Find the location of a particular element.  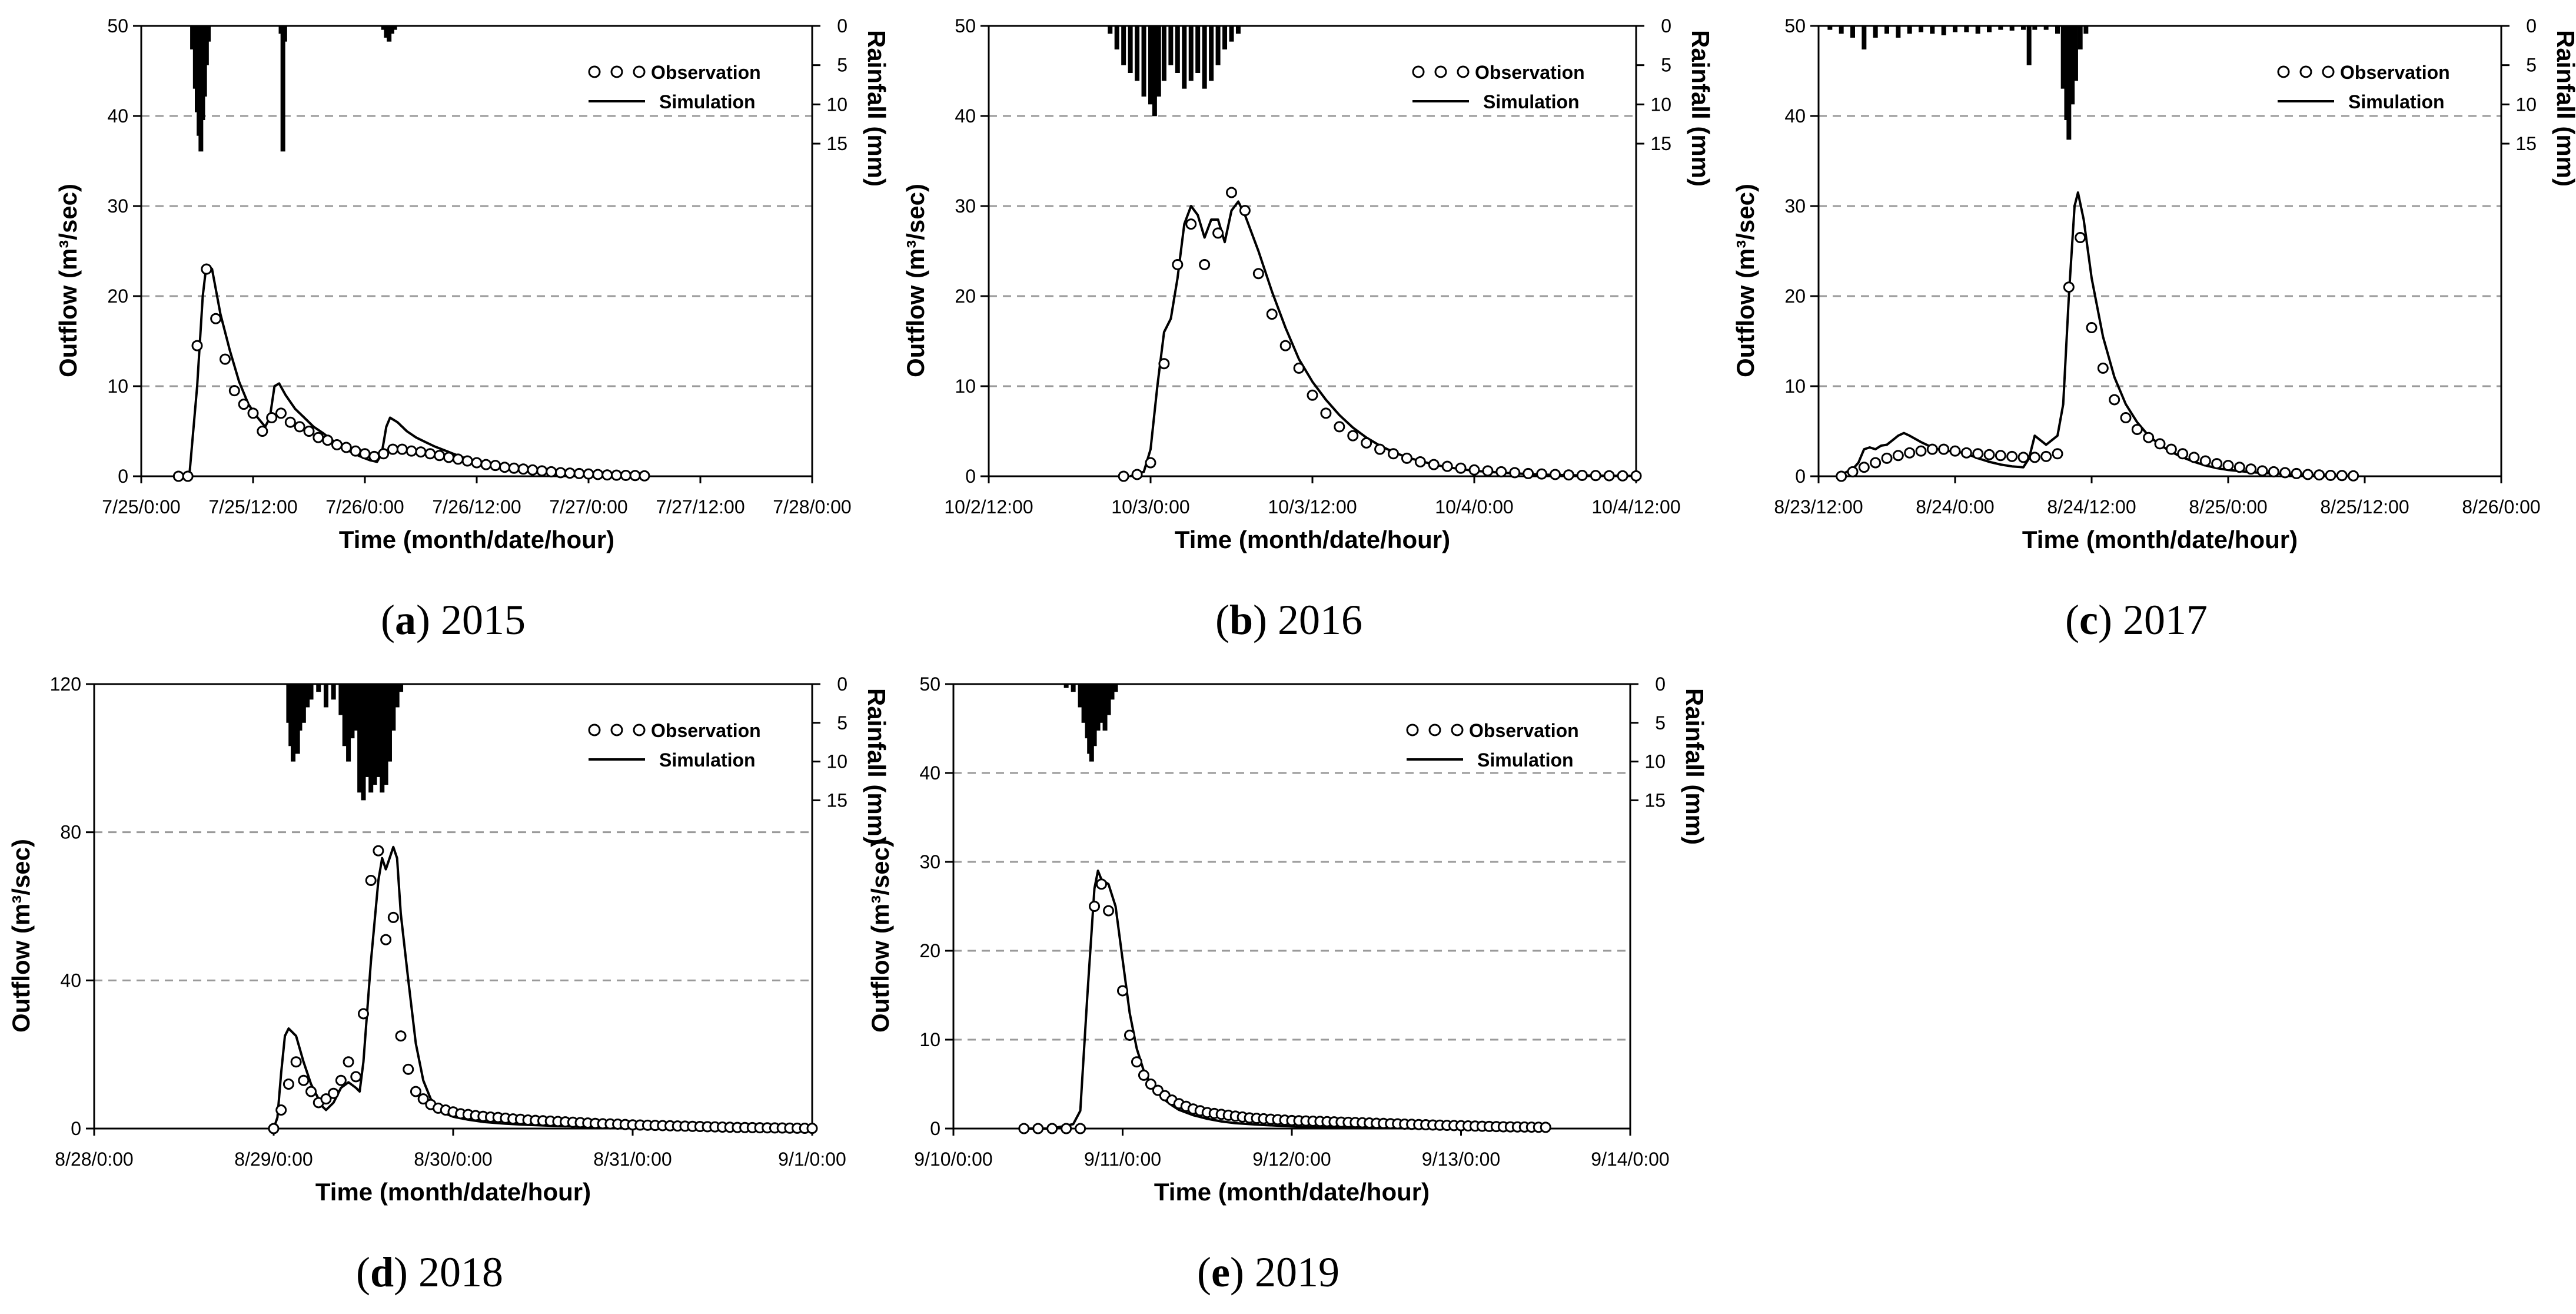

plot-frame is located at coordinates (2159, 251).